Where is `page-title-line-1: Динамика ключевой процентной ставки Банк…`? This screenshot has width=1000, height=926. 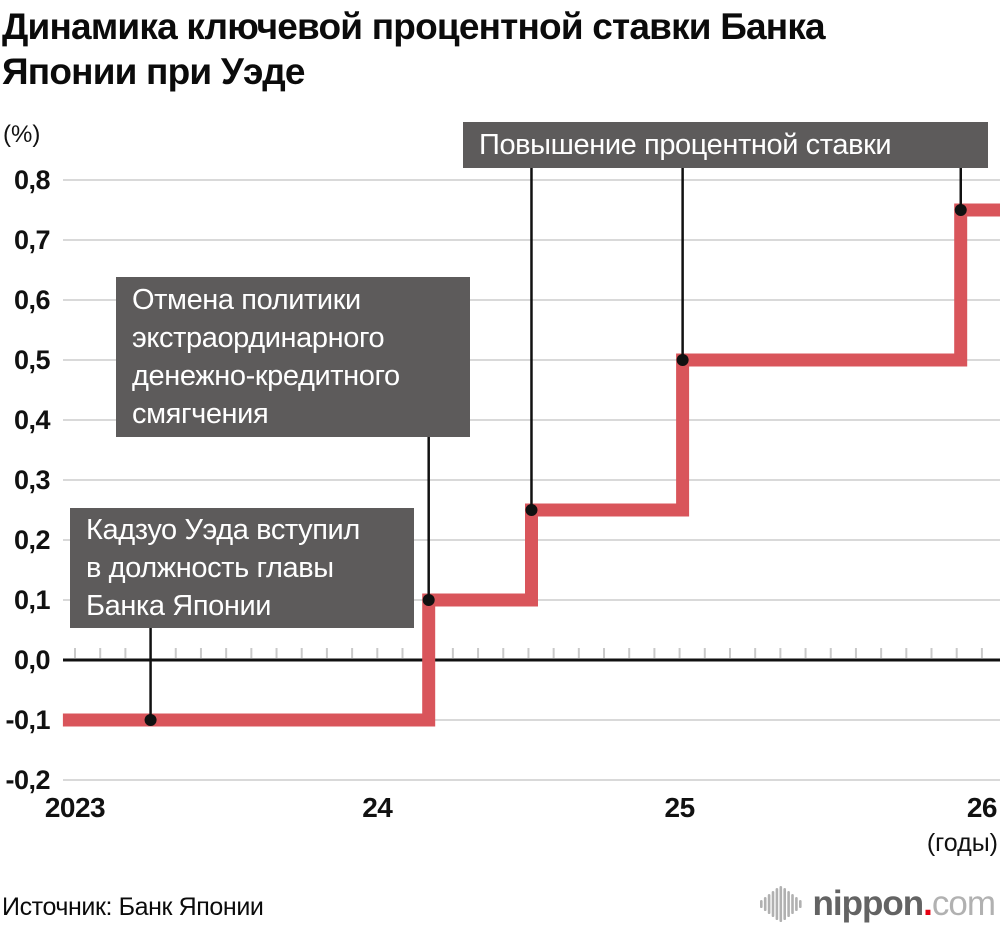
page-title-line-1: Динамика ключевой процентной ставки Банк… is located at coordinates (414, 26).